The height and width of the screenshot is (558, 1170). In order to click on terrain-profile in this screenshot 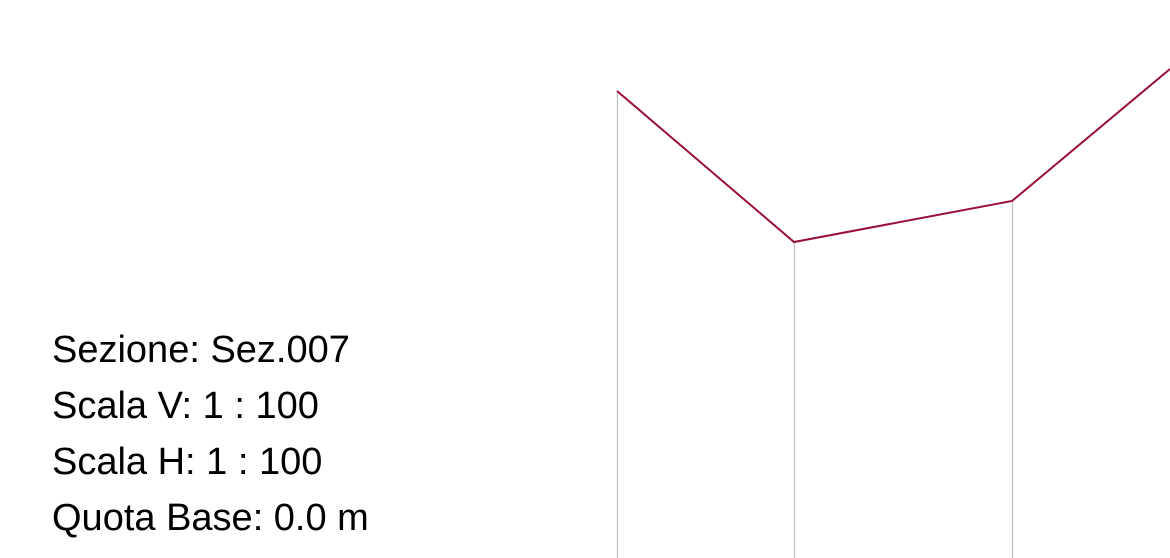, I will do `click(893, 156)`.